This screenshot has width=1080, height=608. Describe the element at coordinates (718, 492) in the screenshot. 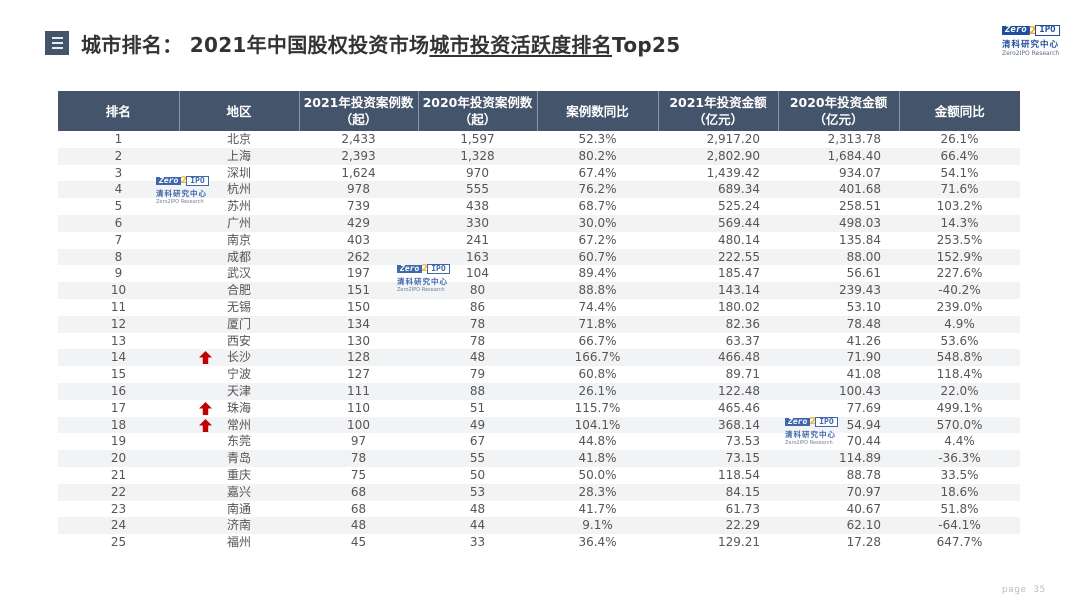

I see `amount-2021-cell: 84.15` at that location.